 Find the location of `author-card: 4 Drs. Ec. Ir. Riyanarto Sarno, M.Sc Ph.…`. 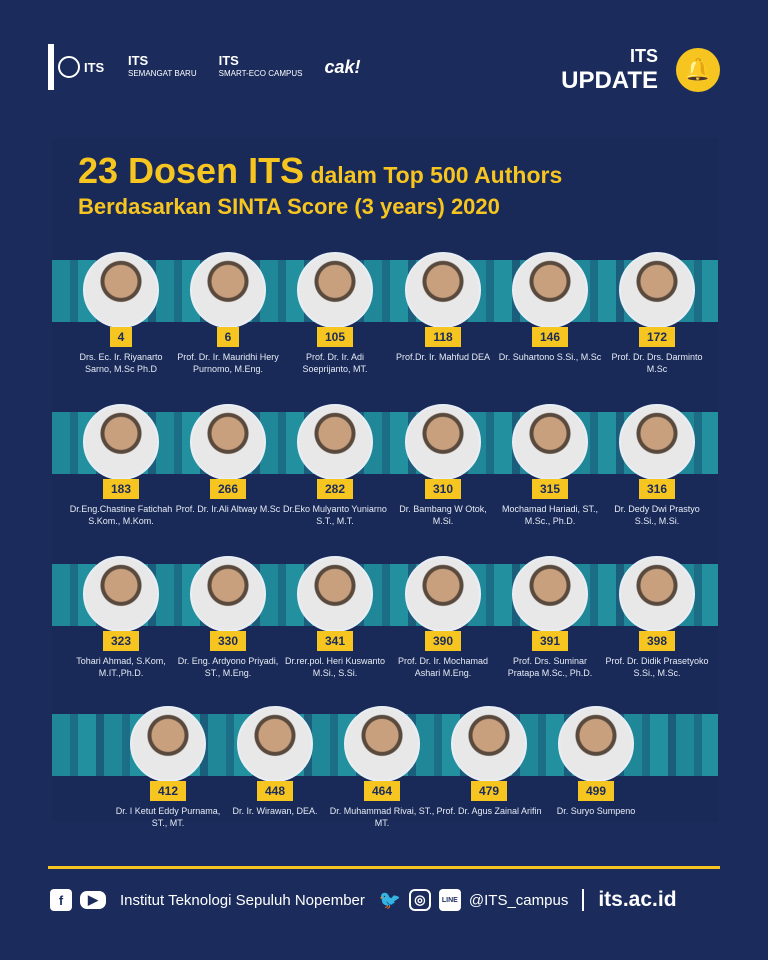

author-card: 4 Drs. Ec. Ir. Riyanarto Sarno, M.Sc Ph.… is located at coordinates (121, 313).